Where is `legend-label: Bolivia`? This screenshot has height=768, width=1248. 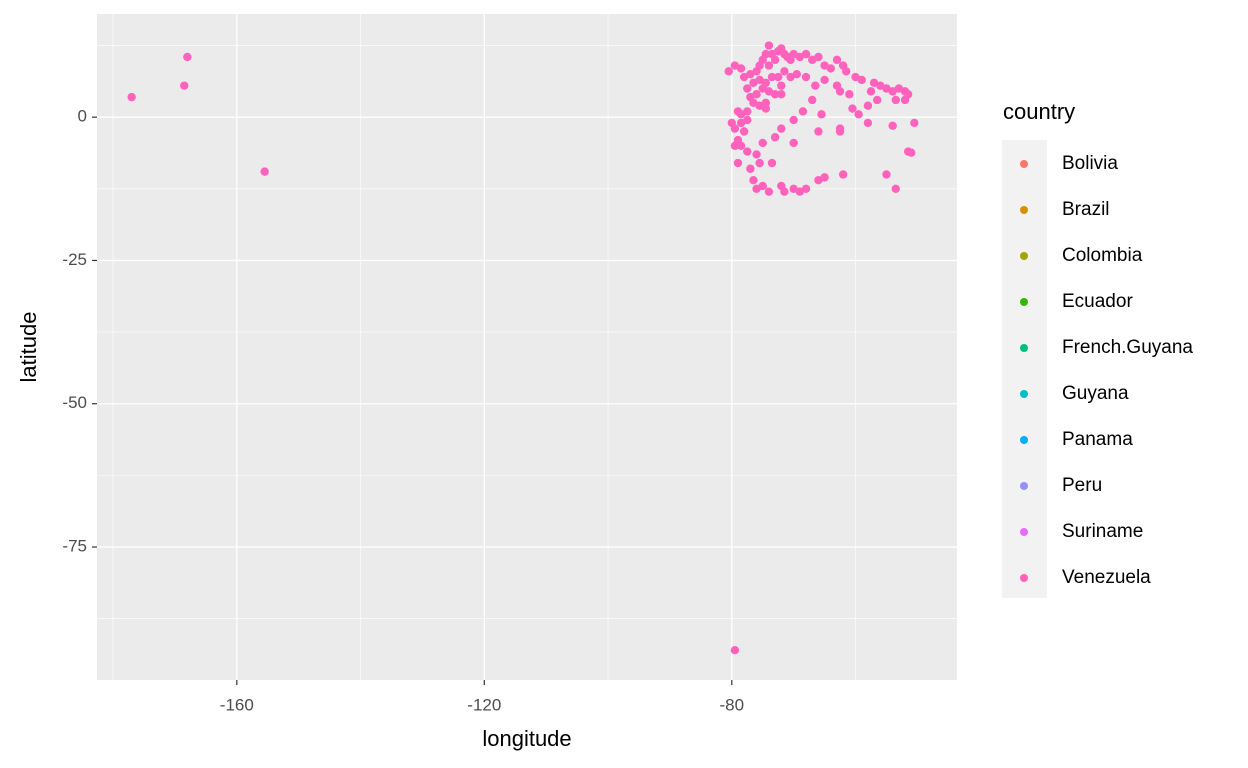 legend-label: Bolivia is located at coordinates (1090, 163).